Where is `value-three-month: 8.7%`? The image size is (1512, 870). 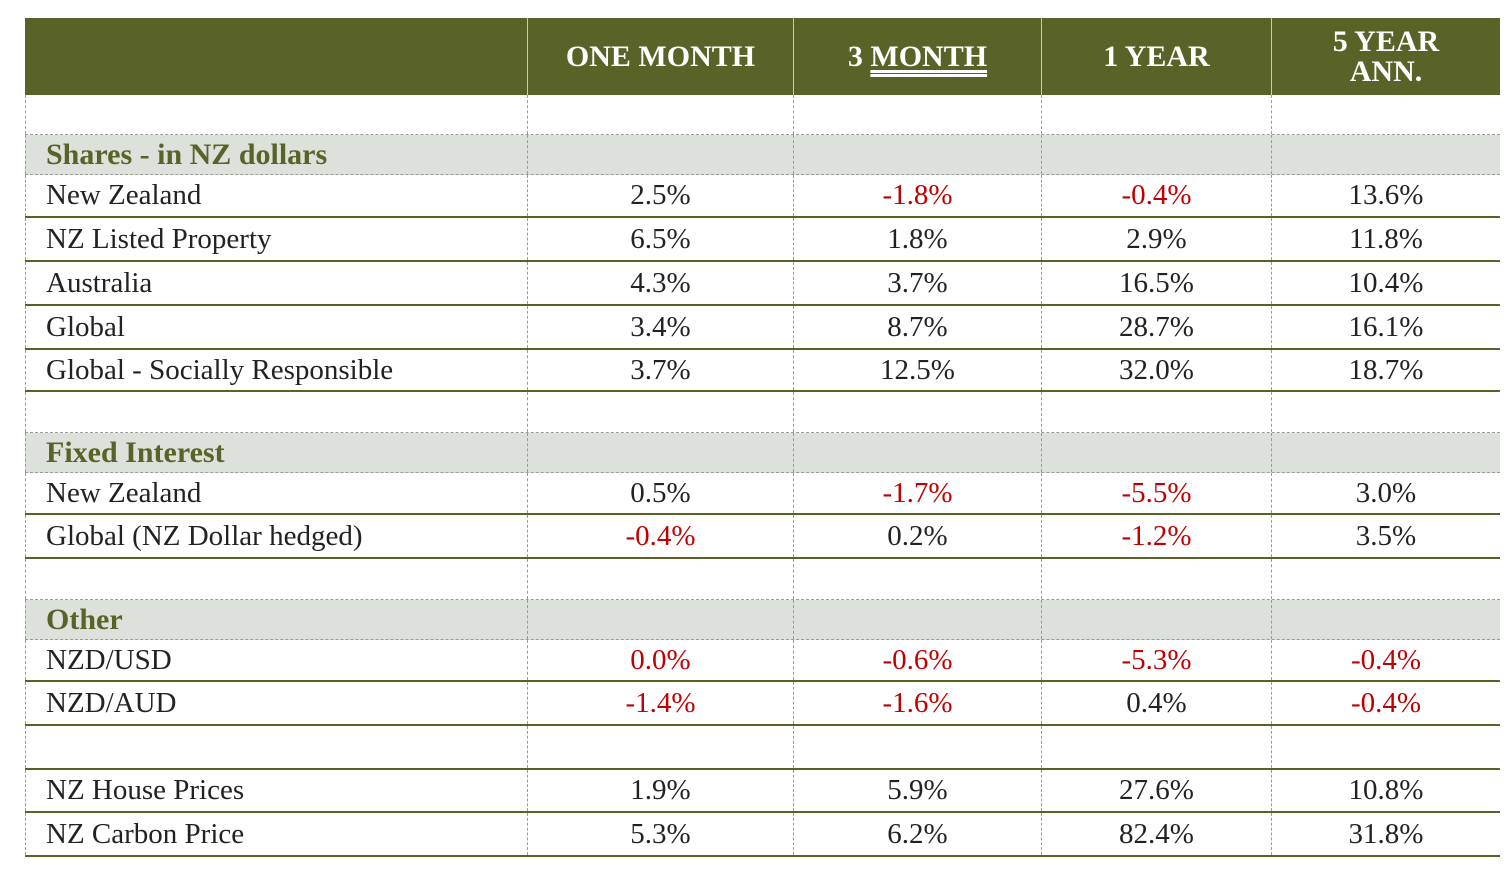 value-three-month: 8.7% is located at coordinates (918, 327).